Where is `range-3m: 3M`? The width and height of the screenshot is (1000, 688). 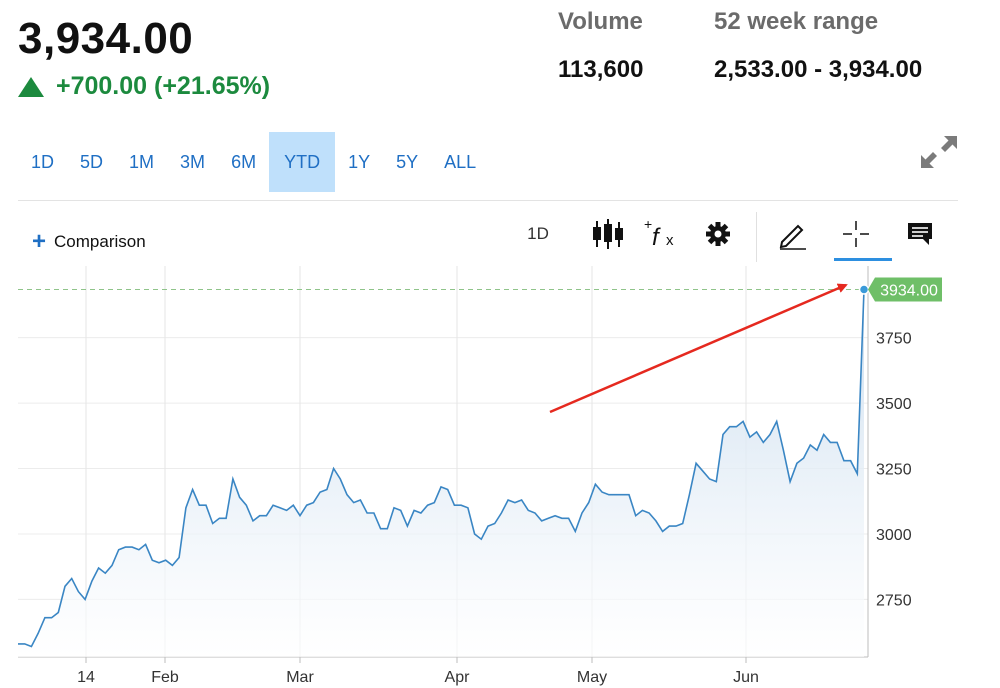
range-3m: 3M is located at coordinates (193, 161).